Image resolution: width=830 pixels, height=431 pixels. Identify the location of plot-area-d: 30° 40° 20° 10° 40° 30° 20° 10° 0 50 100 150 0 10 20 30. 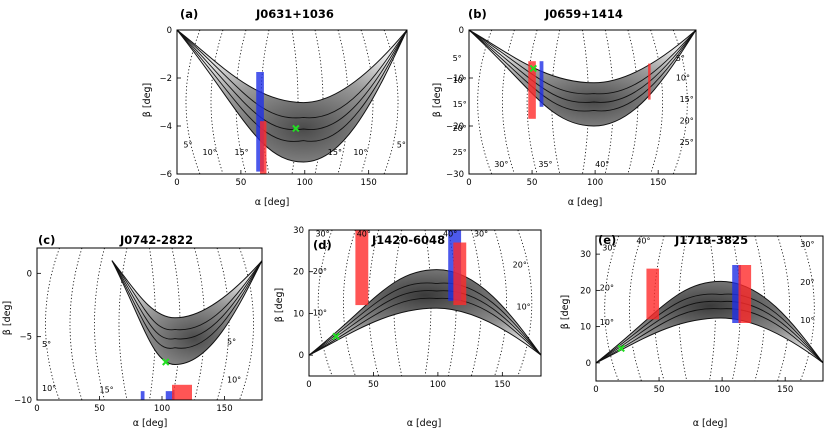
(417, 308).